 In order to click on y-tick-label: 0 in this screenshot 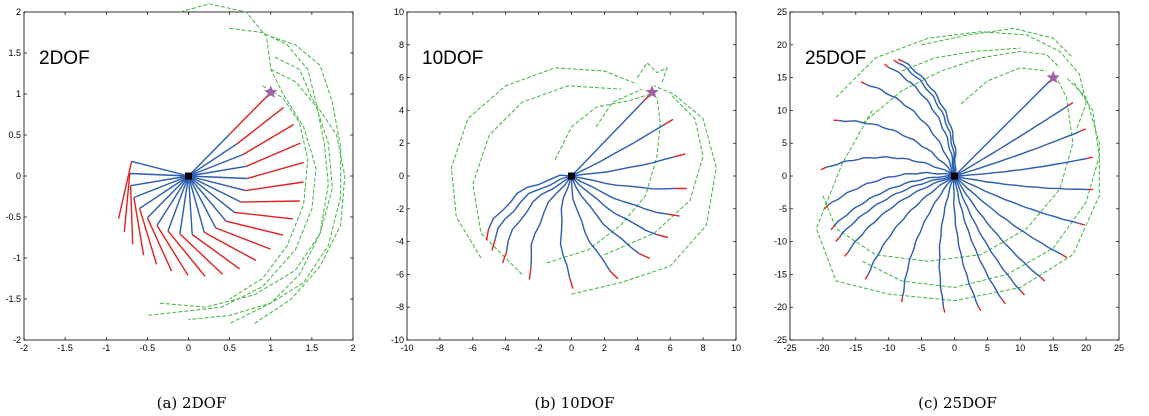, I will do `click(18, 176)`.